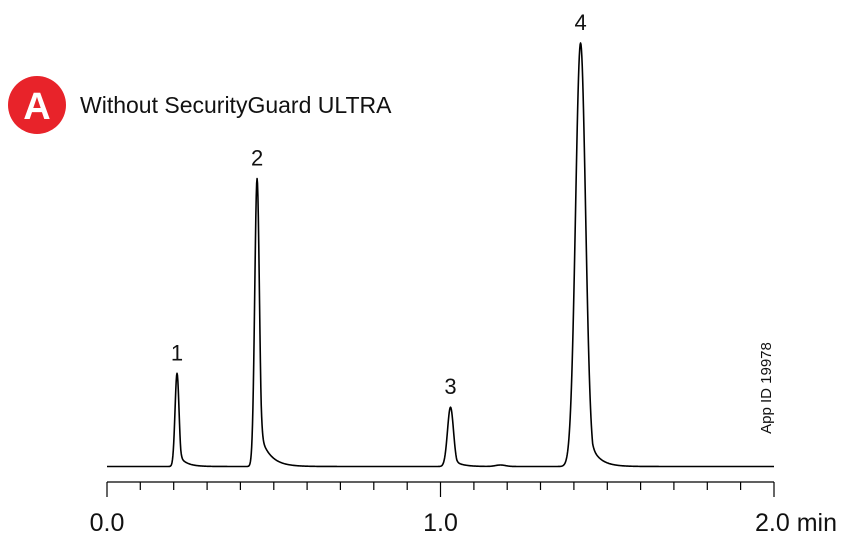 The width and height of the screenshot is (846, 533). I want to click on peak-label-1: 1, so click(177, 352).